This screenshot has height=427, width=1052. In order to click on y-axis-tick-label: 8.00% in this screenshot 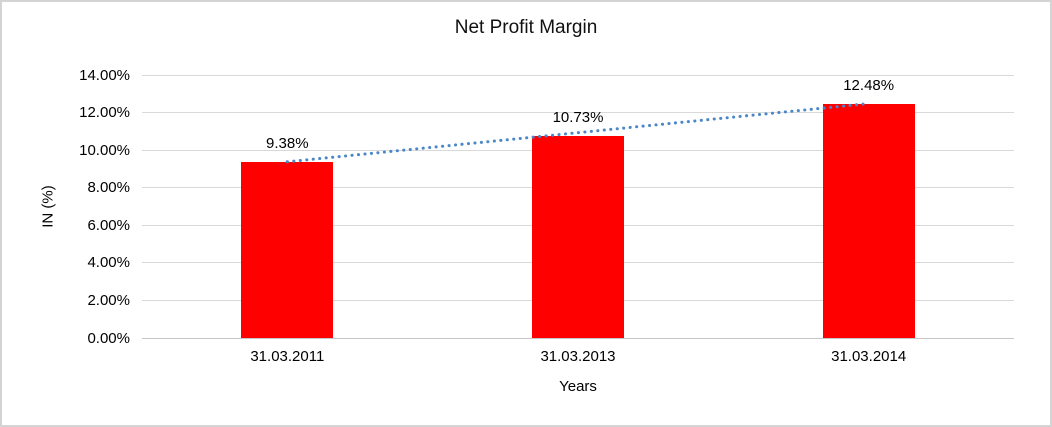, I will do `click(108, 188)`.